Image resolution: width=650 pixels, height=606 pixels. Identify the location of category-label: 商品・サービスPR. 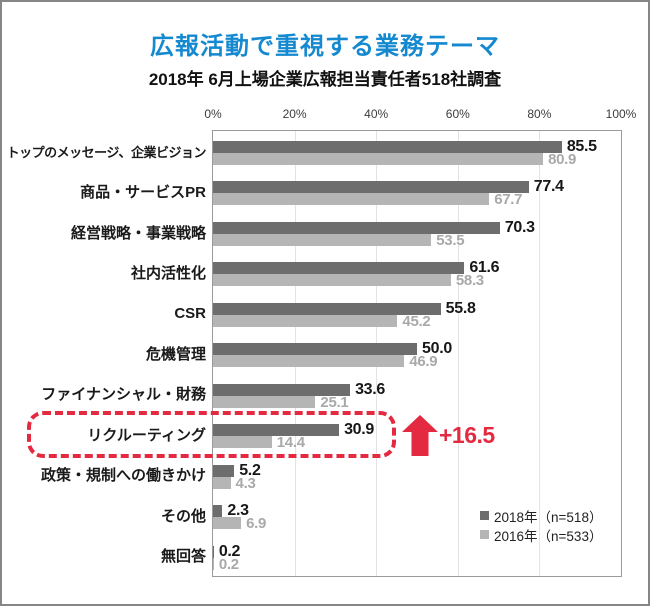
(143, 193).